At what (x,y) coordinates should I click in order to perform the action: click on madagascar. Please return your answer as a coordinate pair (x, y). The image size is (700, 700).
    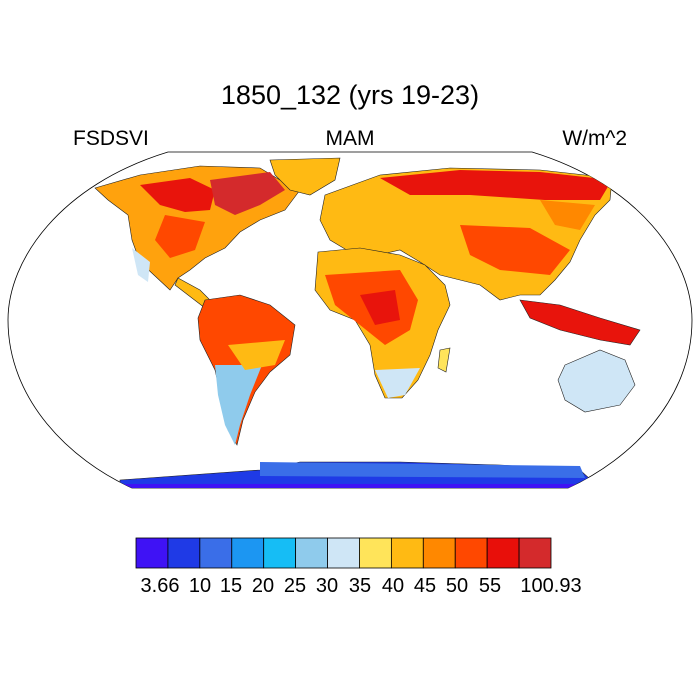
    Looking at the image, I should click on (444, 360).